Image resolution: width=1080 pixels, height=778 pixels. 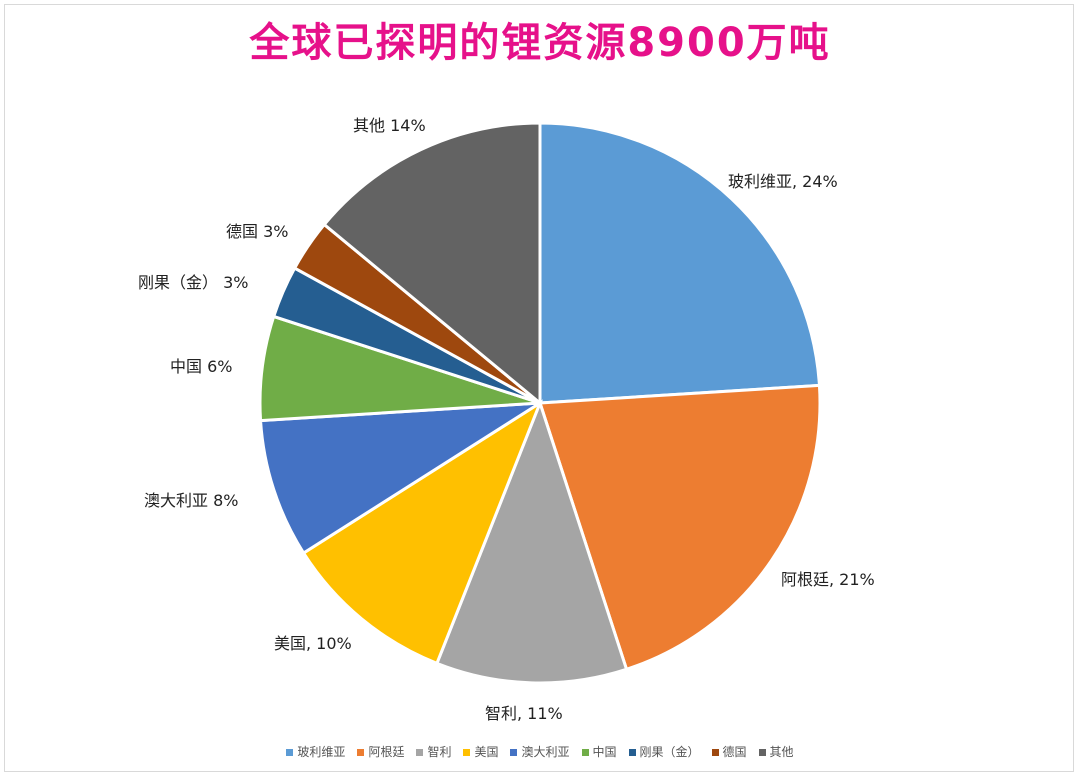 I want to click on legend-item-1: 阿根廷, so click(x=380, y=751).